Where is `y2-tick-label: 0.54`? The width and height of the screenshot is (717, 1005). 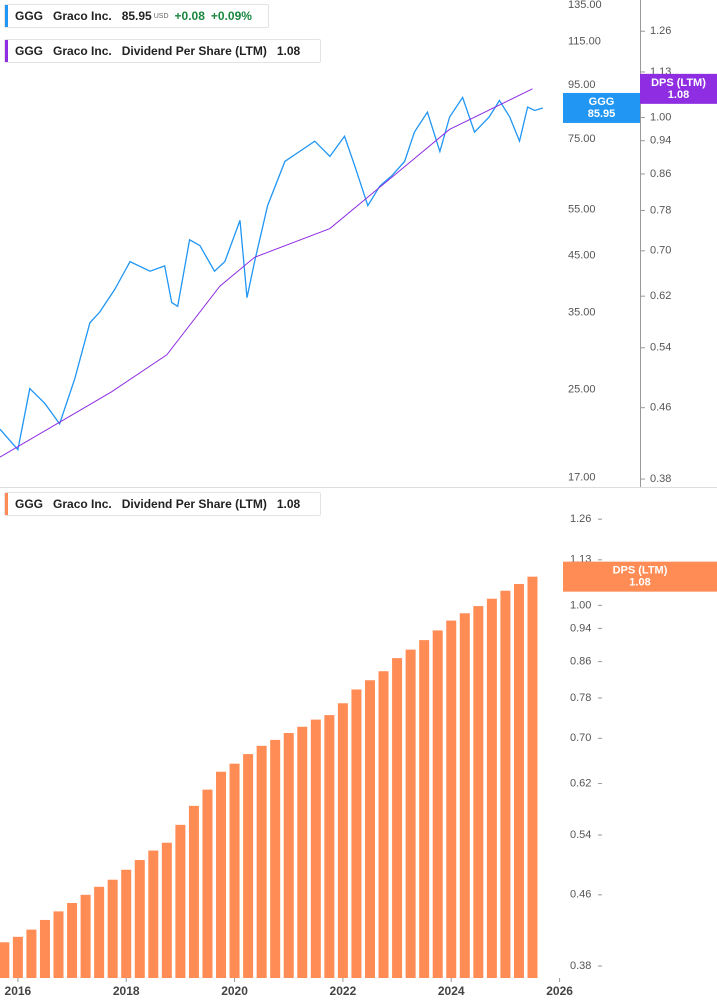 y2-tick-label: 0.54 is located at coordinates (660, 348).